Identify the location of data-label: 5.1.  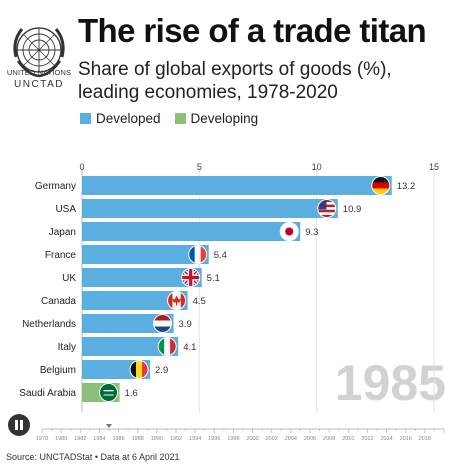
(213, 278).